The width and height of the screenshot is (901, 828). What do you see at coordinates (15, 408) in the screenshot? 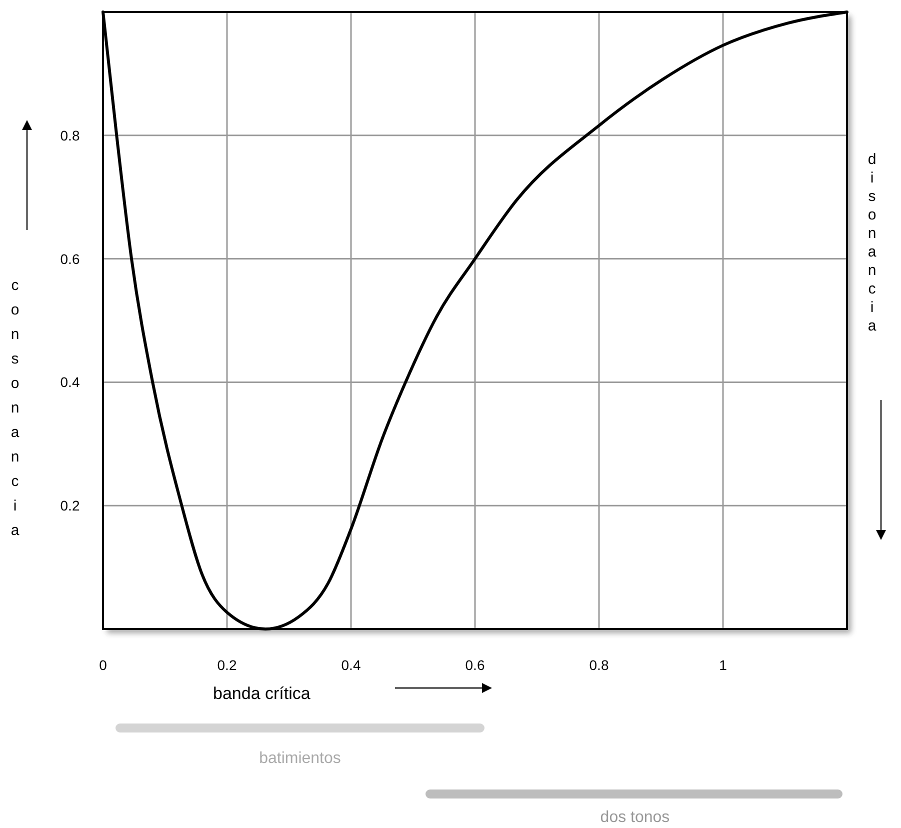
I see `text: consonancia` at bounding box center [15, 408].